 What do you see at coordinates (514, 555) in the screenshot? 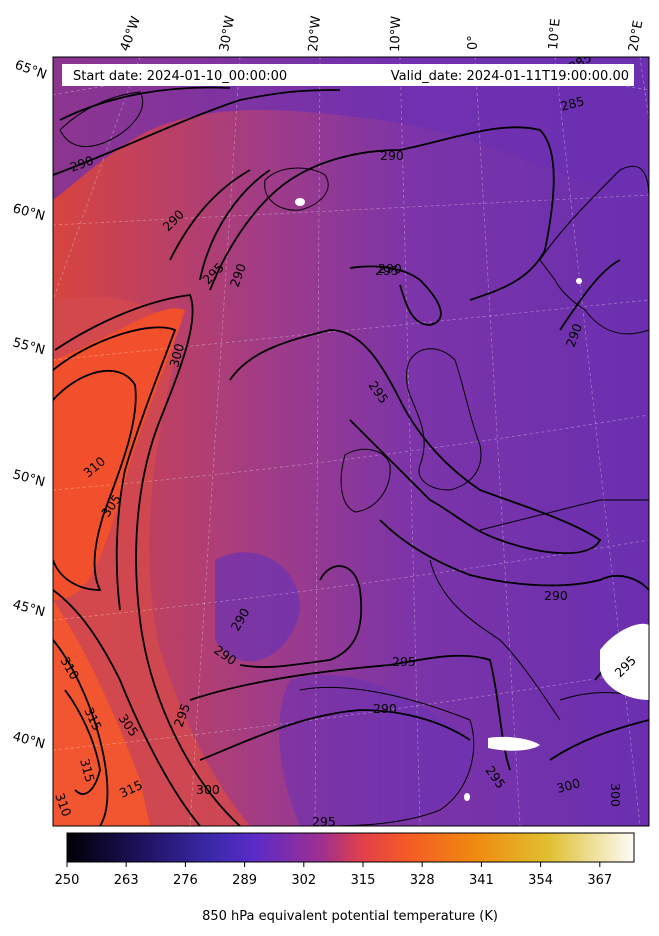
I see `contour-290-front` at bounding box center [514, 555].